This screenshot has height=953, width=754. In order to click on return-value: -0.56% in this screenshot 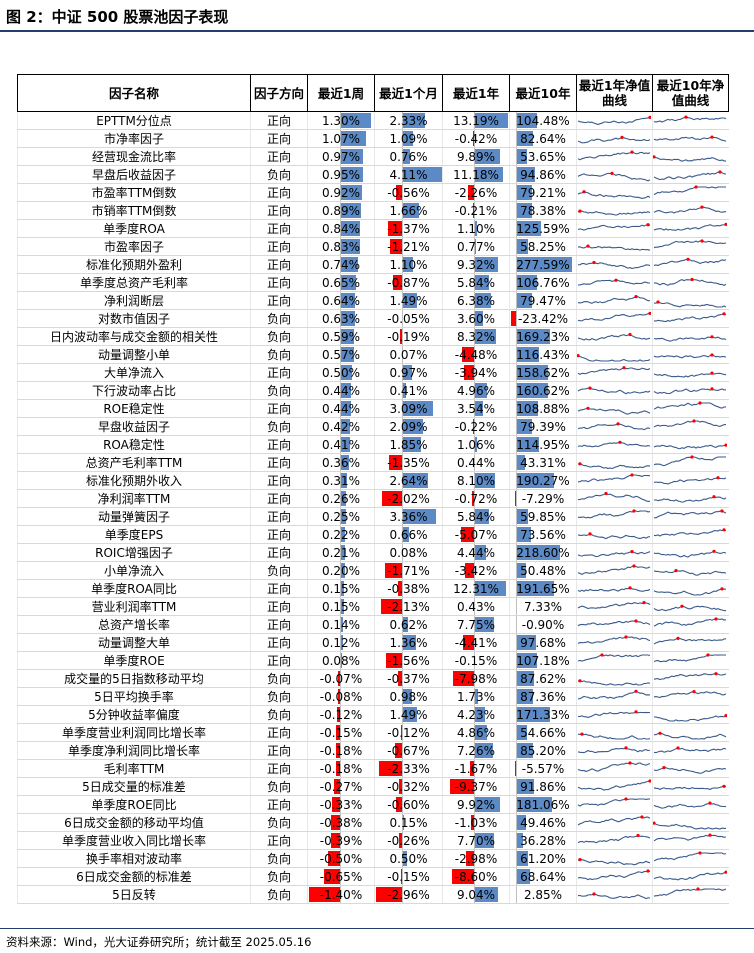, I will do `click(408, 192)`.